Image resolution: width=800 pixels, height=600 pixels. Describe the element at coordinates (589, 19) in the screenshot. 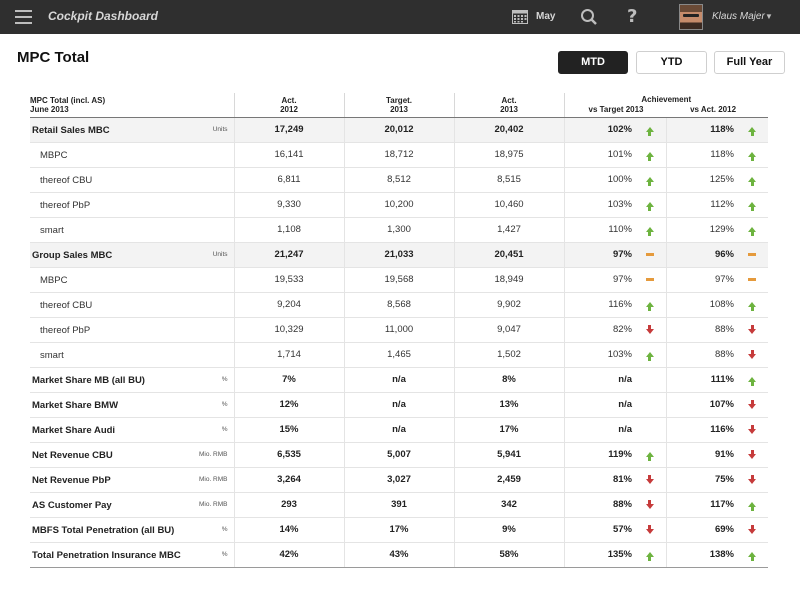

I see `search-icon` at that location.